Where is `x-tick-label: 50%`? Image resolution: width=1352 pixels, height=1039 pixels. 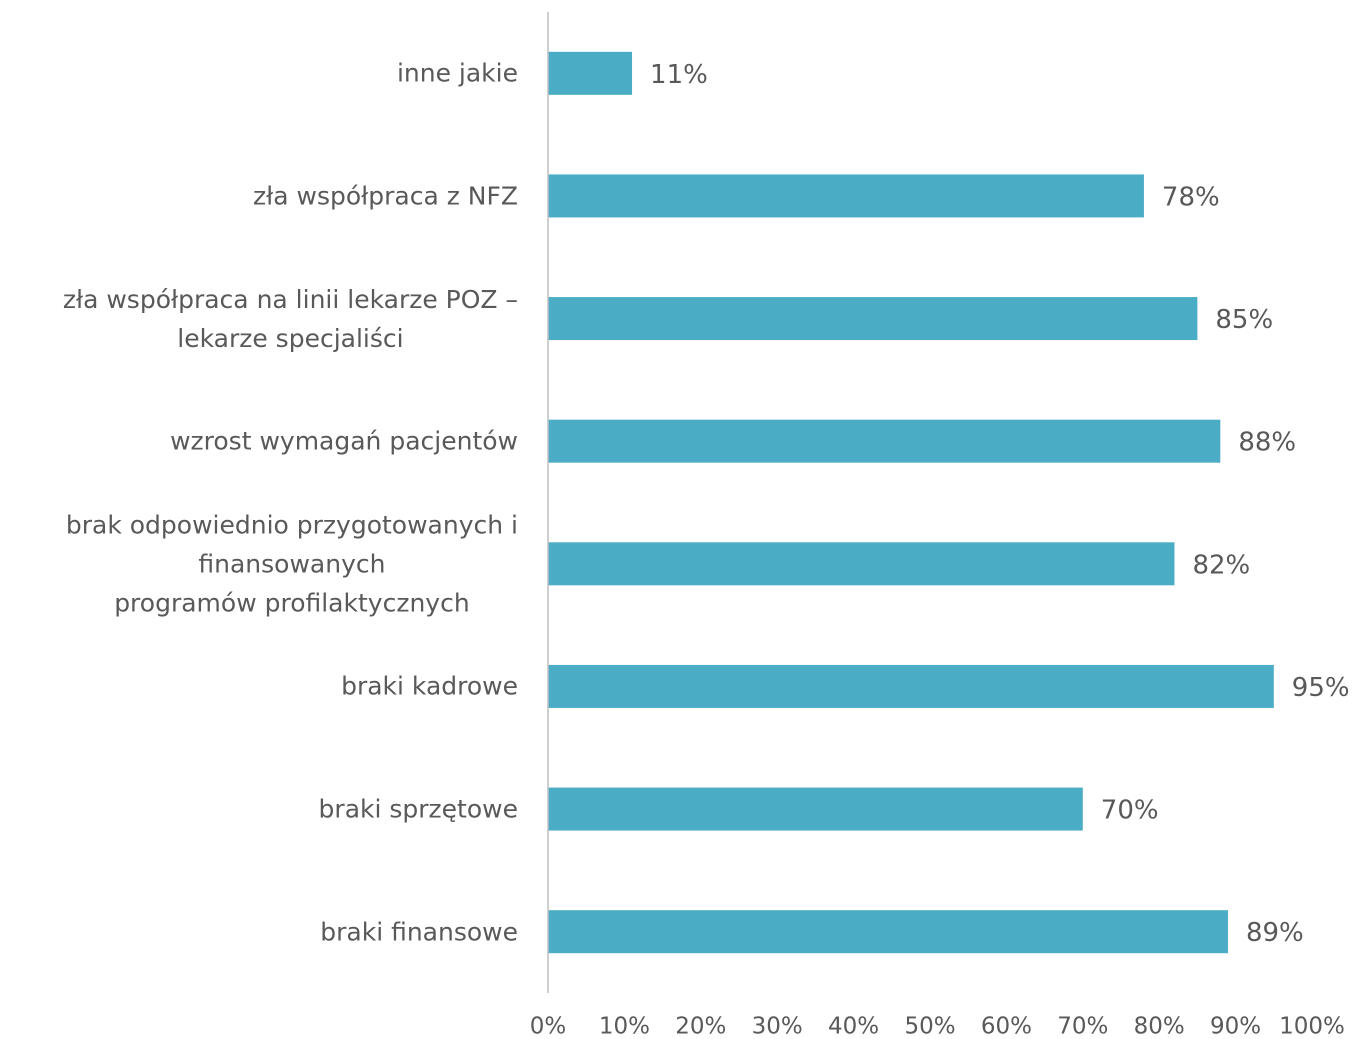
x-tick-label: 50% is located at coordinates (929, 1026).